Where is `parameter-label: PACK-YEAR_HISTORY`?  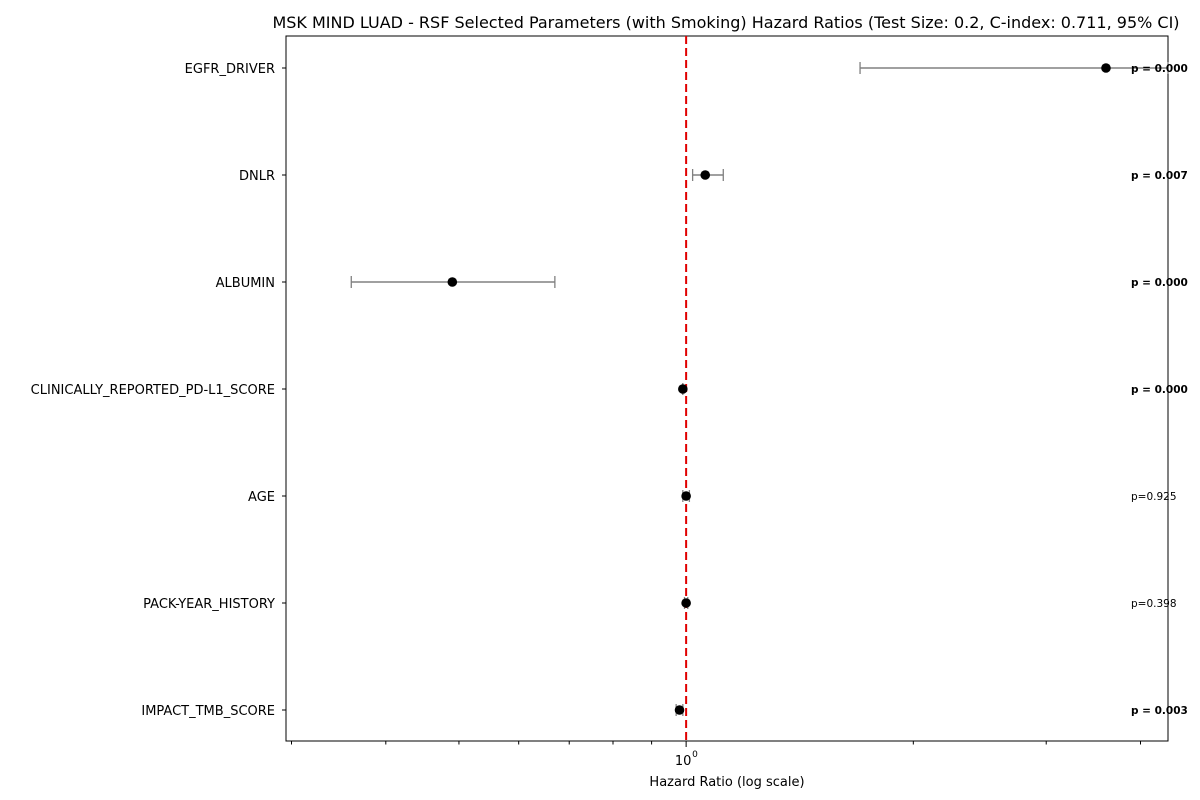
parameter-label: PACK-YEAR_HISTORY is located at coordinates (209, 604).